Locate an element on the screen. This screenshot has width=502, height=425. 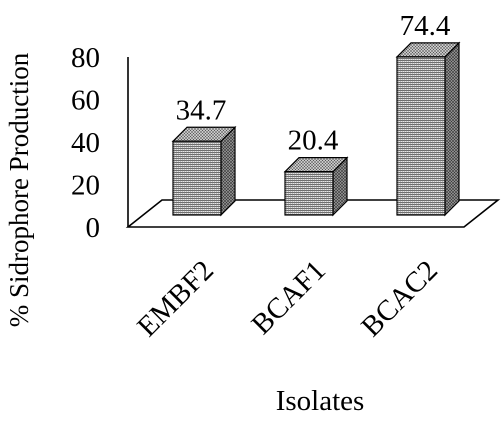
x-tick-label: BCAF1 is located at coordinates (288, 297).